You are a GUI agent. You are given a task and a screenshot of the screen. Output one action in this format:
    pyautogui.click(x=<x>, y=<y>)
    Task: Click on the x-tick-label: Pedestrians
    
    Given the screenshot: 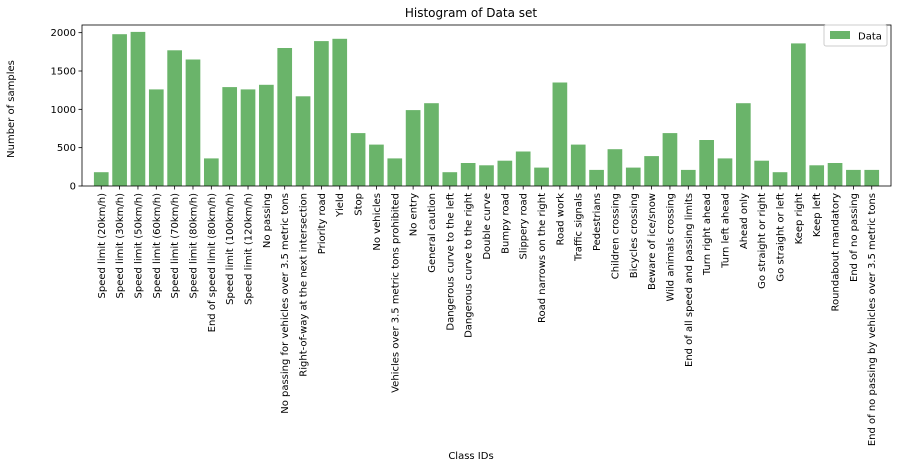 What is the action you would take?
    pyautogui.click(x=597, y=222)
    